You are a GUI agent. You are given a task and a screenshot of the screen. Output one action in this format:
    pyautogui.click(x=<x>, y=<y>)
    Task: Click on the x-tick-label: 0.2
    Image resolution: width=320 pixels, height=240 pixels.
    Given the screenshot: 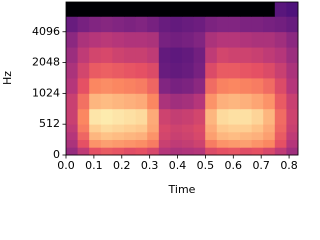 What is the action you would take?
    pyautogui.click(x=122, y=165)
    